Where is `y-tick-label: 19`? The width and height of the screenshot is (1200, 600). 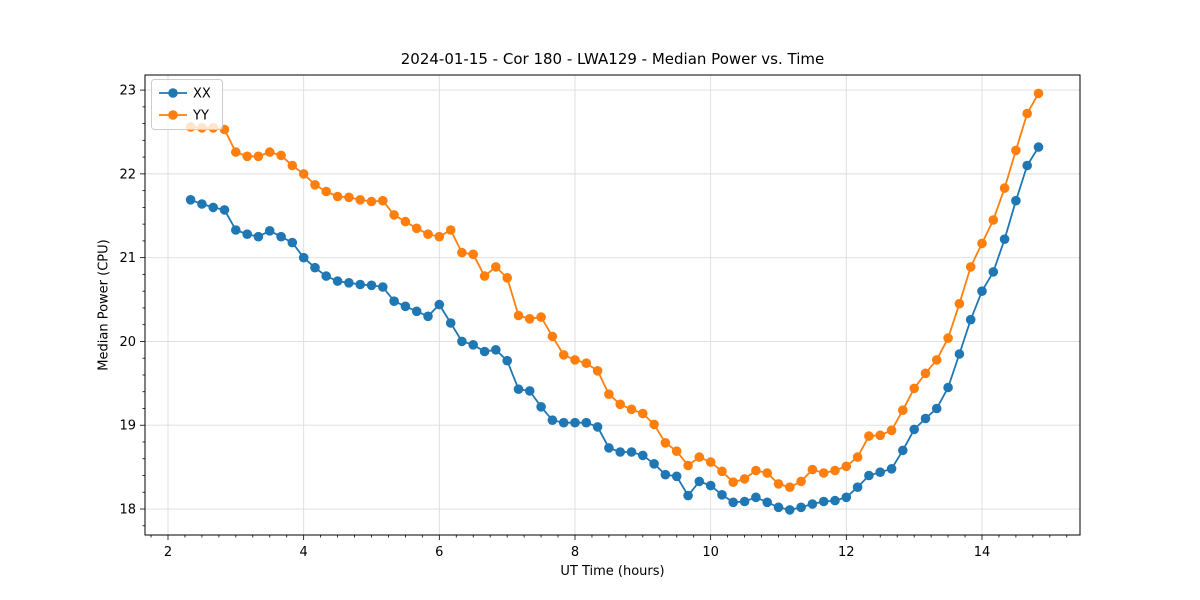 y-tick-label: 19 is located at coordinates (127, 426).